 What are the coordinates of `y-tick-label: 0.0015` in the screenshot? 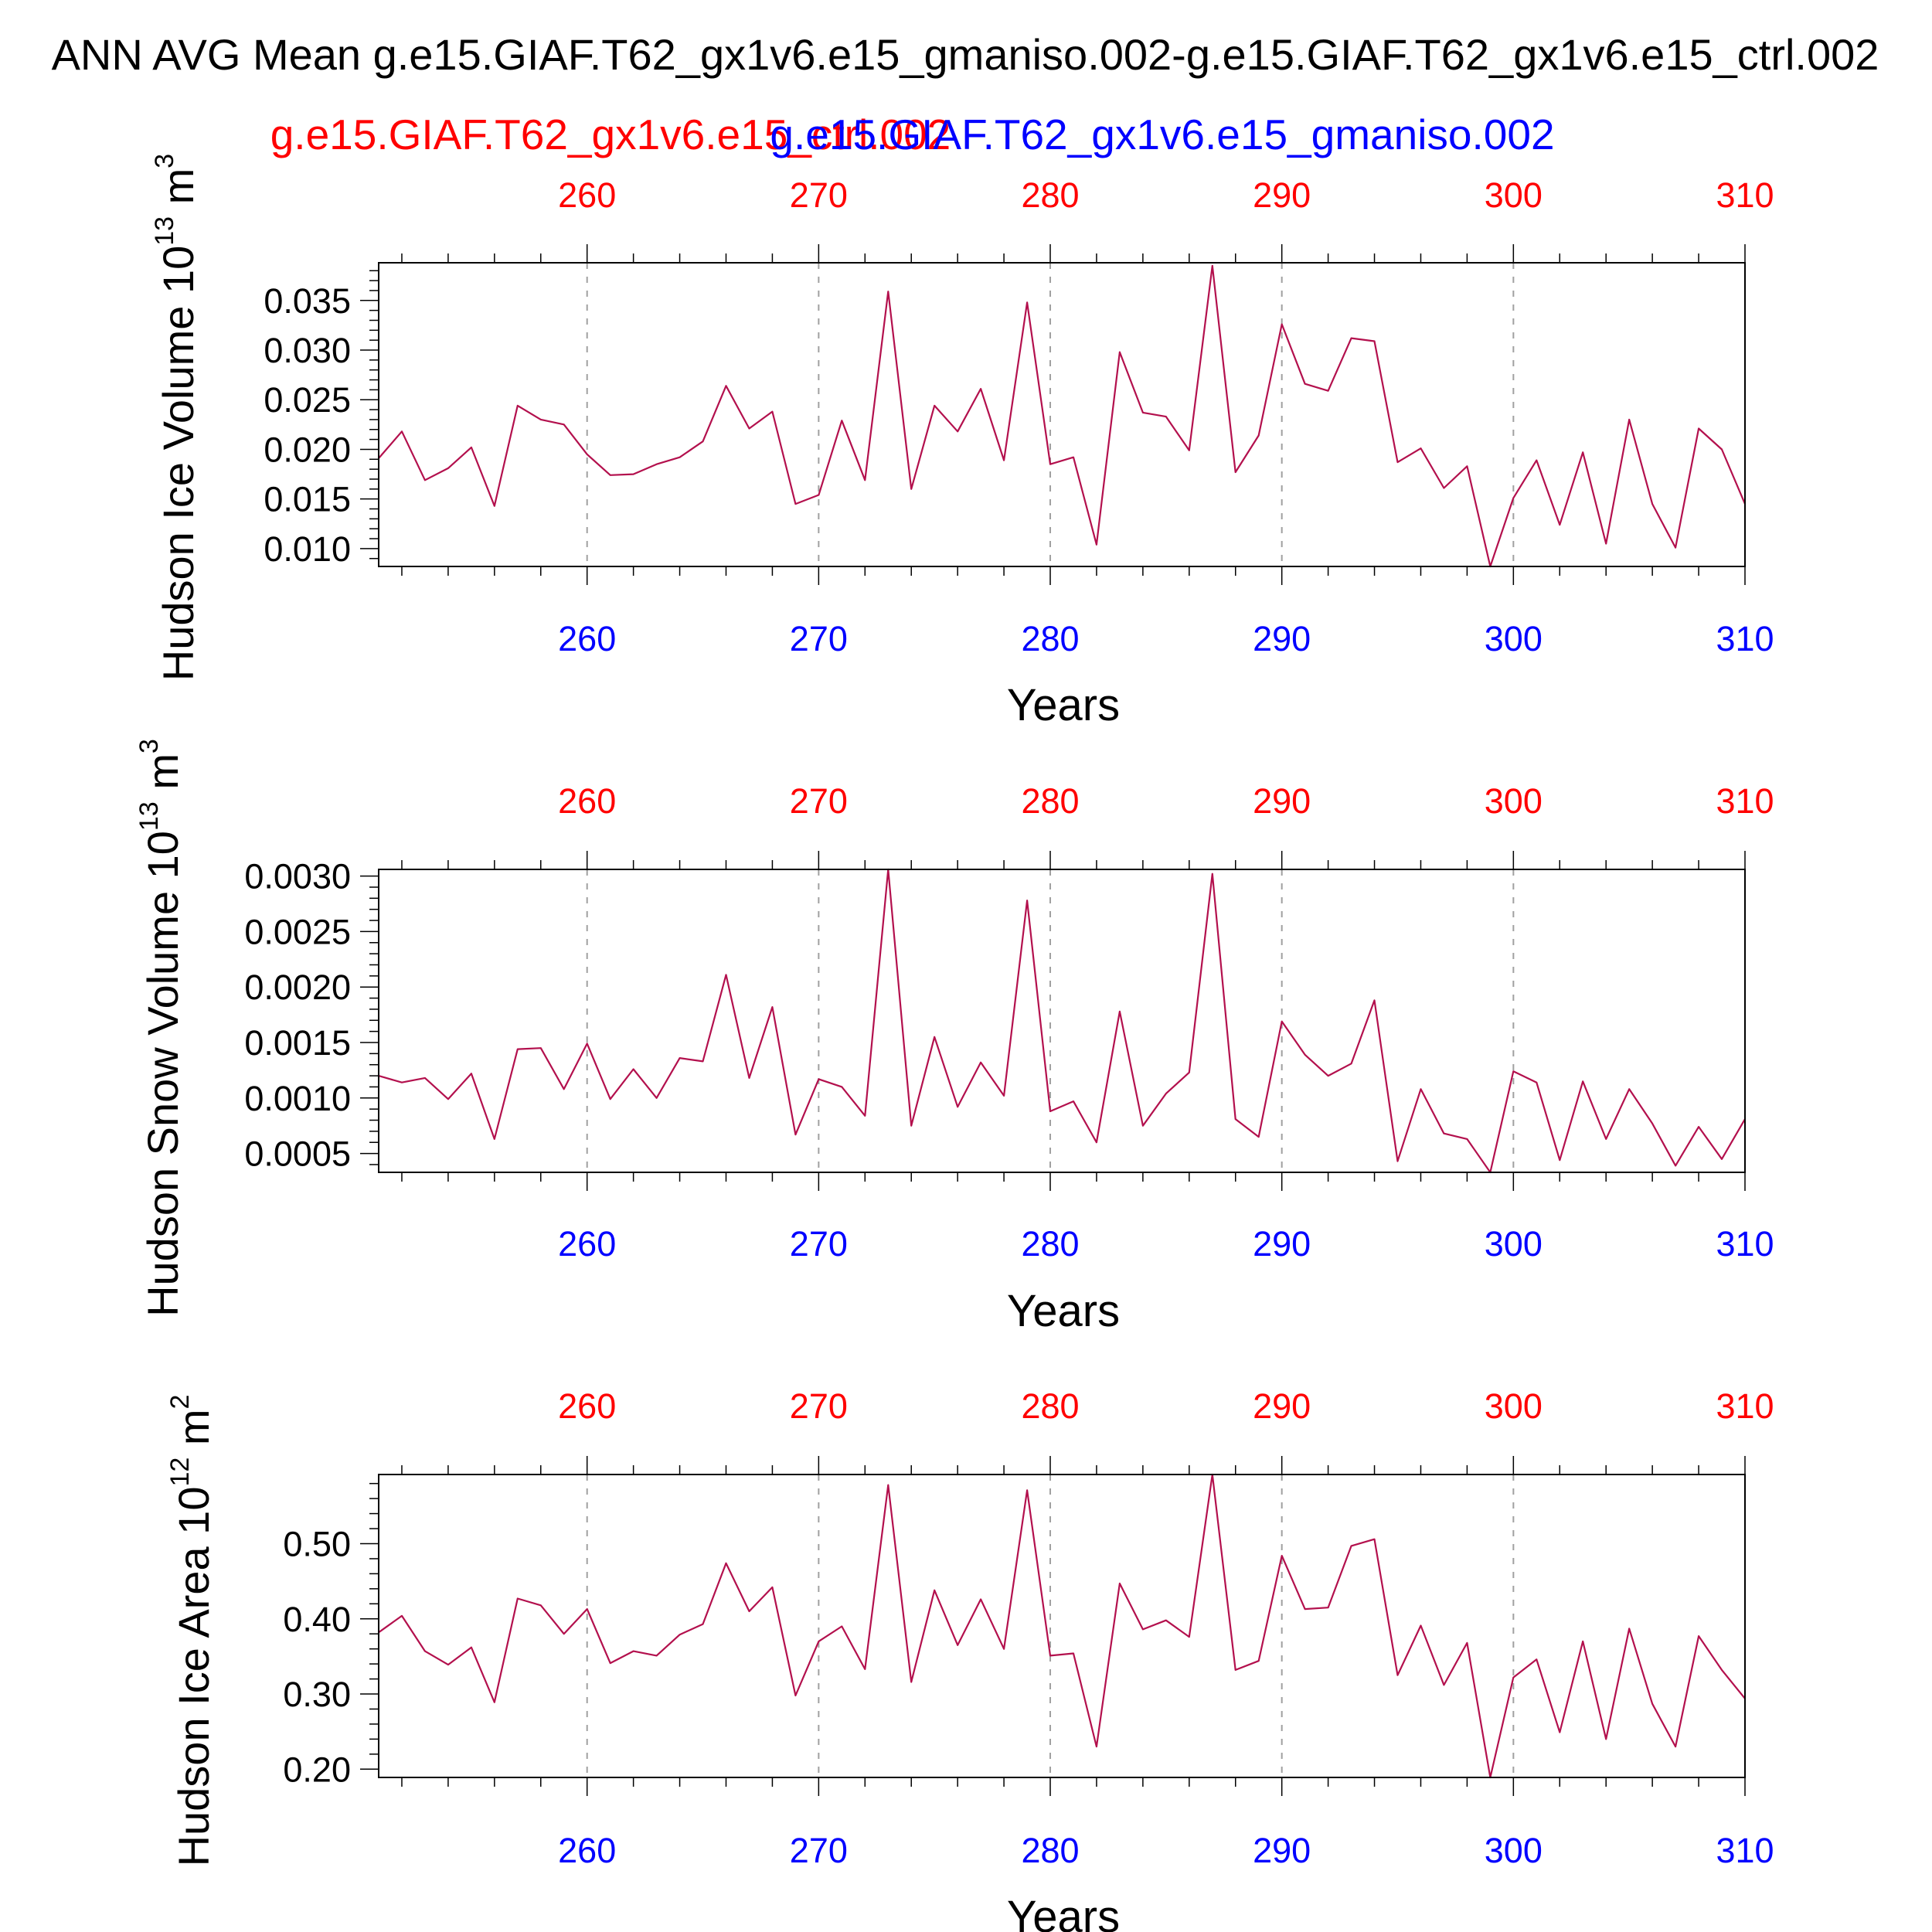 It's located at (298, 1043).